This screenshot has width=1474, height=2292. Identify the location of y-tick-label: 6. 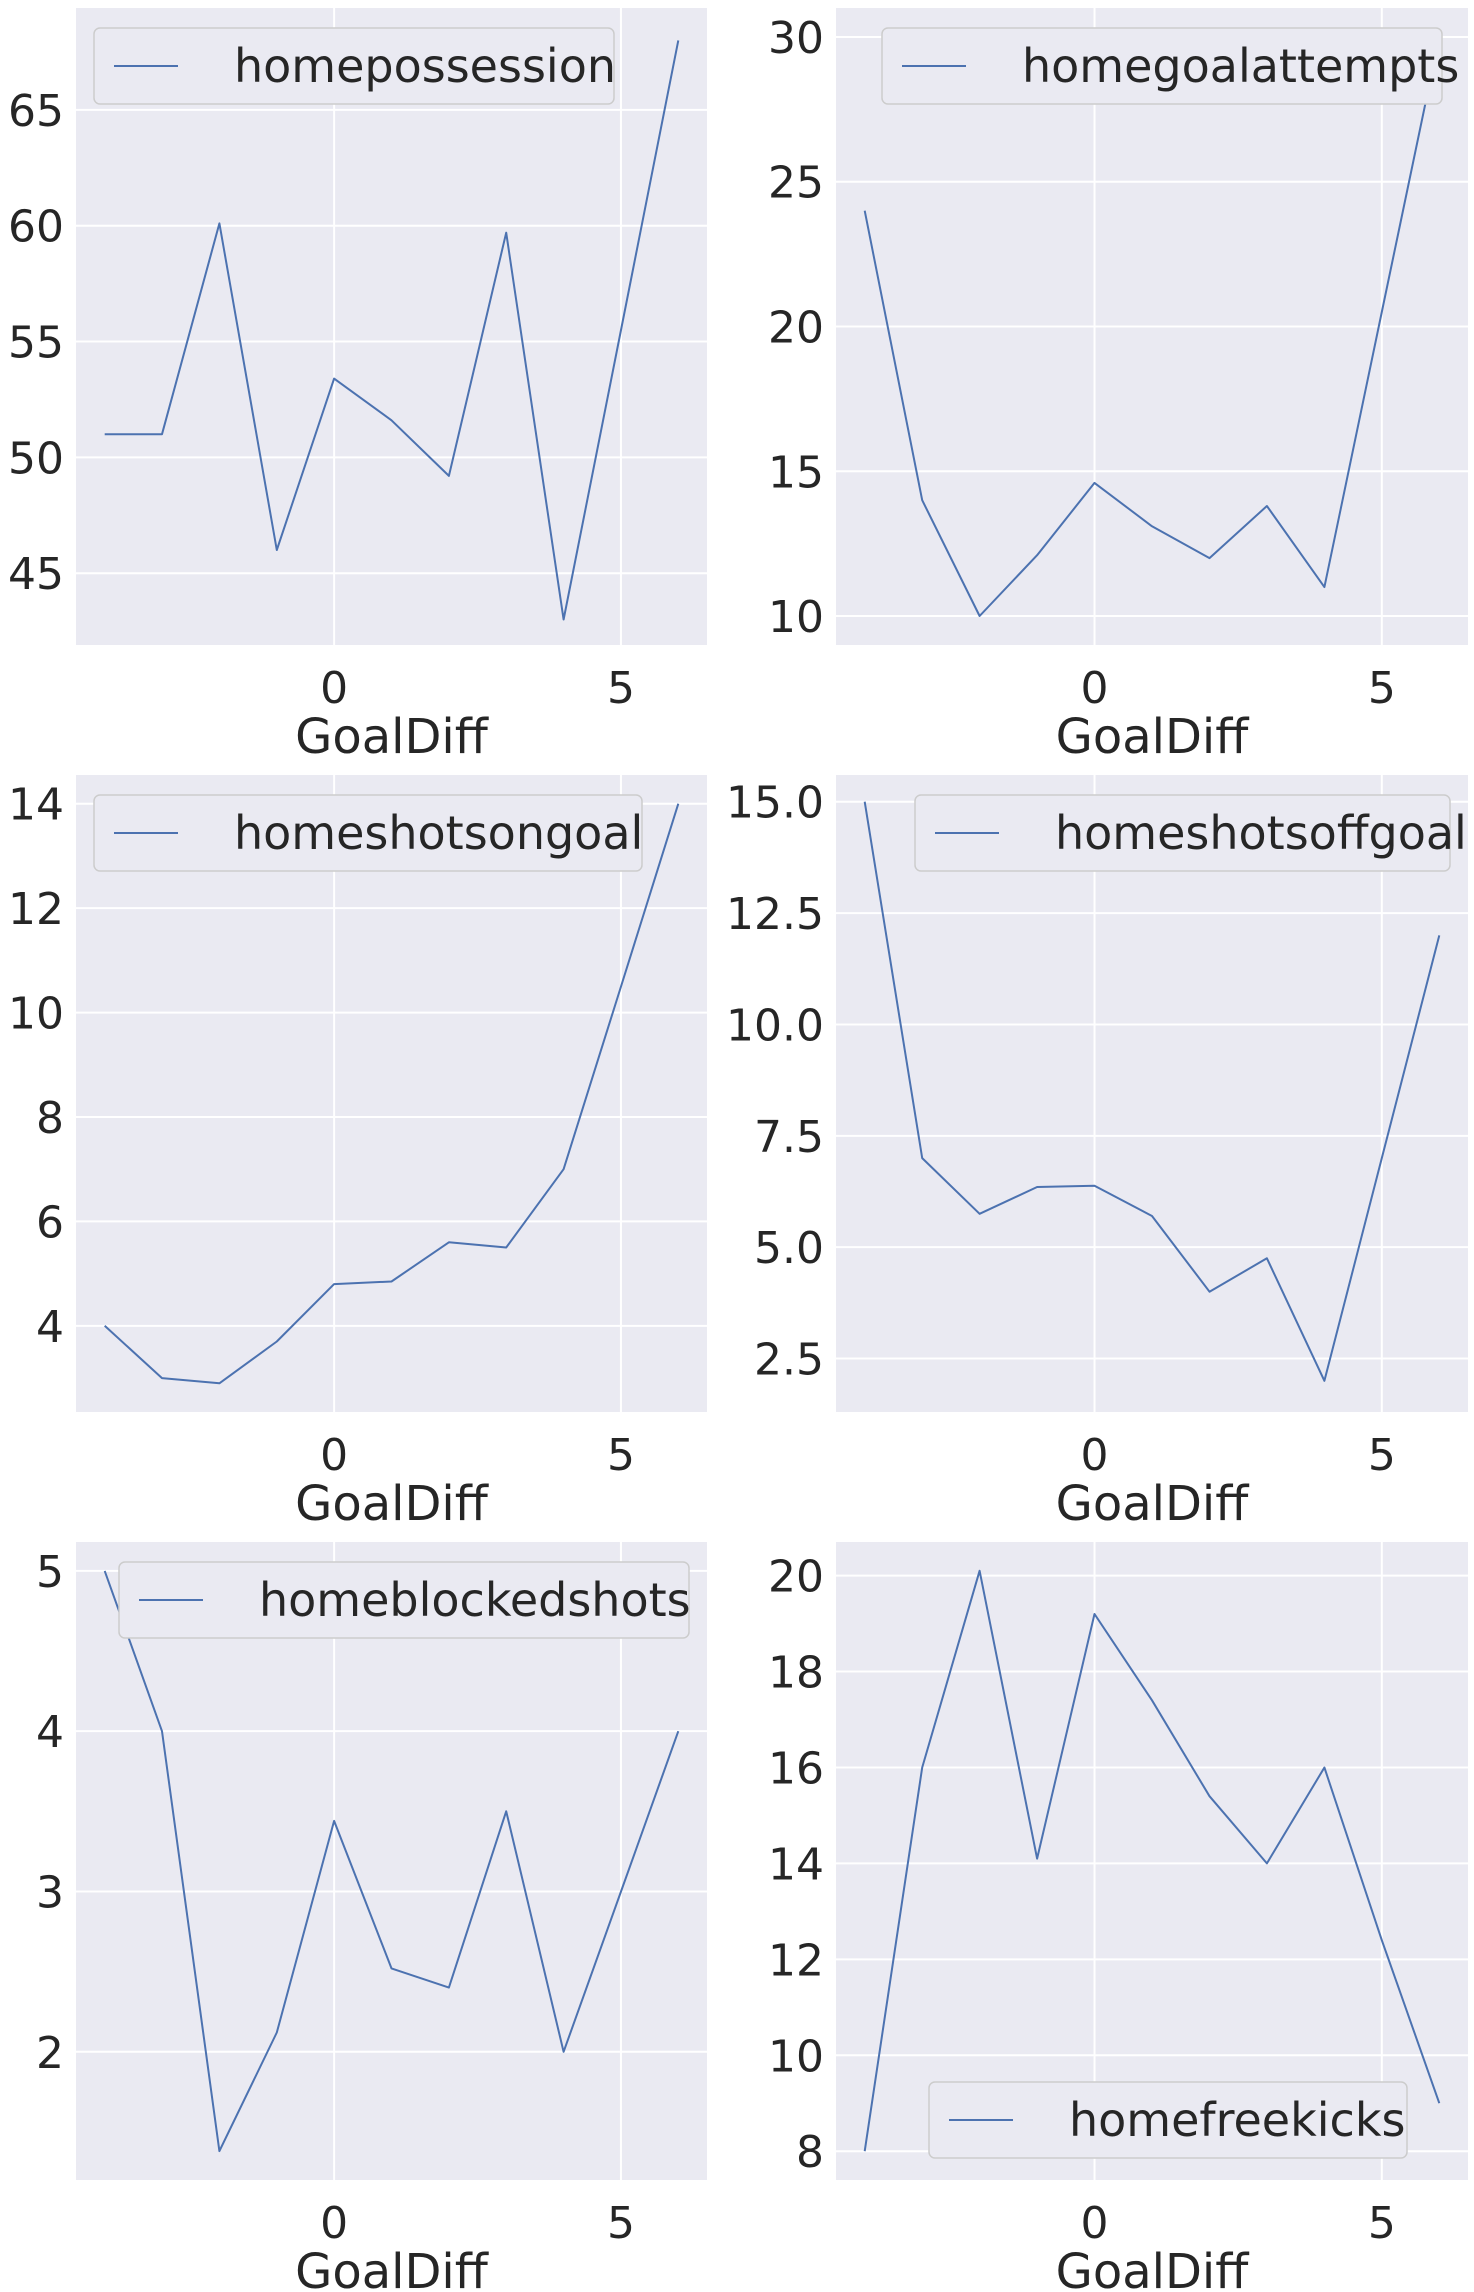
(50, 1222).